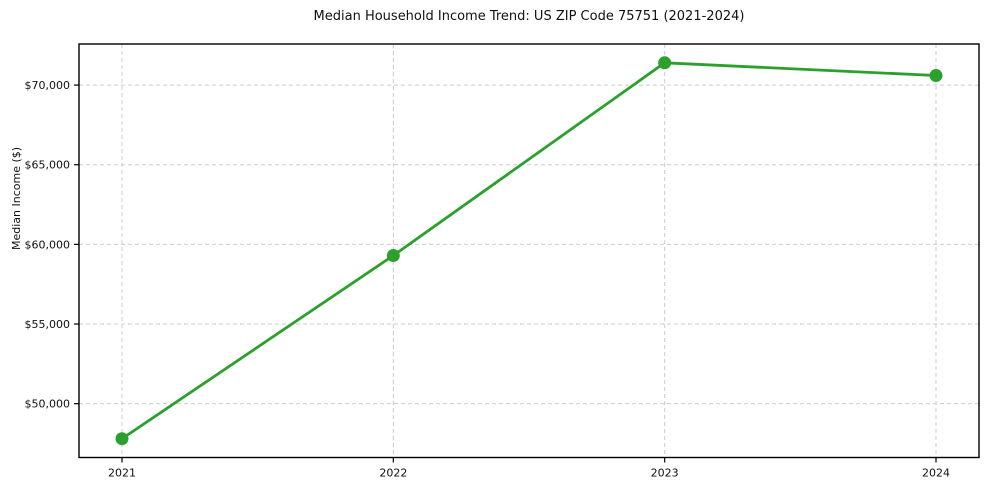  Describe the element at coordinates (665, 473) in the screenshot. I see `x-tick-label: 2023` at that location.